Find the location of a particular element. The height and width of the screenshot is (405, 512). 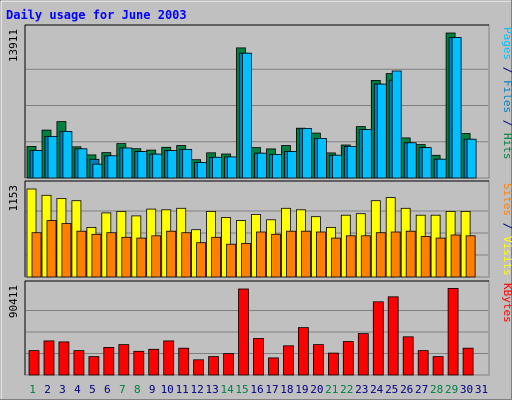

visits-series-legend: Sites / Visits is located at coordinates (506, 229).